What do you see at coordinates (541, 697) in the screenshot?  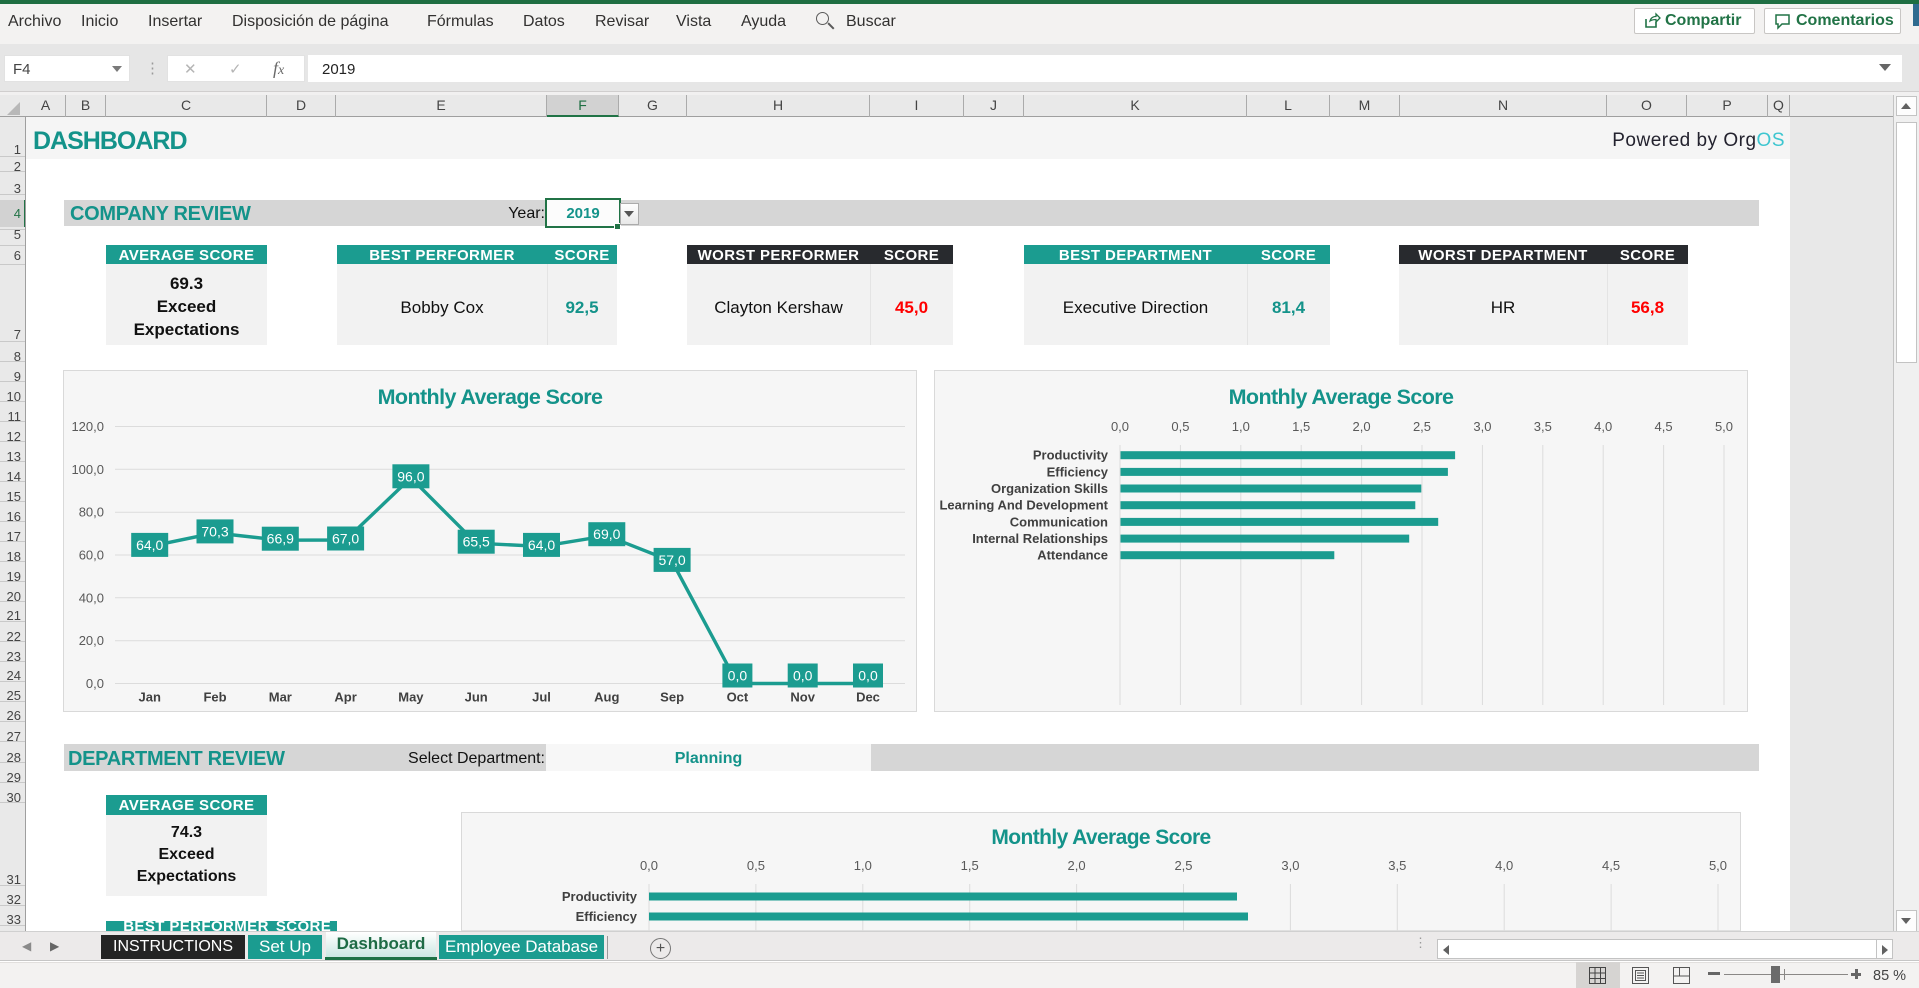 I see `svg-text: Jul` at bounding box center [541, 697].